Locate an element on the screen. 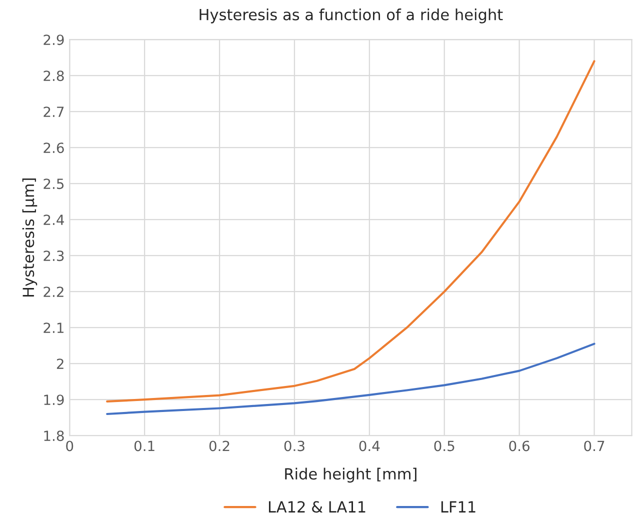 This screenshot has width=633, height=528. y-tick-label: 2.5 is located at coordinates (54, 184).